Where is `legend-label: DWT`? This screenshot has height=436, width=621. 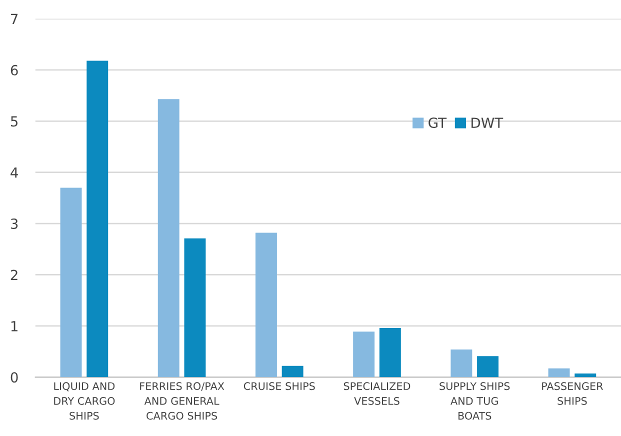 legend-label: DWT is located at coordinates (488, 123).